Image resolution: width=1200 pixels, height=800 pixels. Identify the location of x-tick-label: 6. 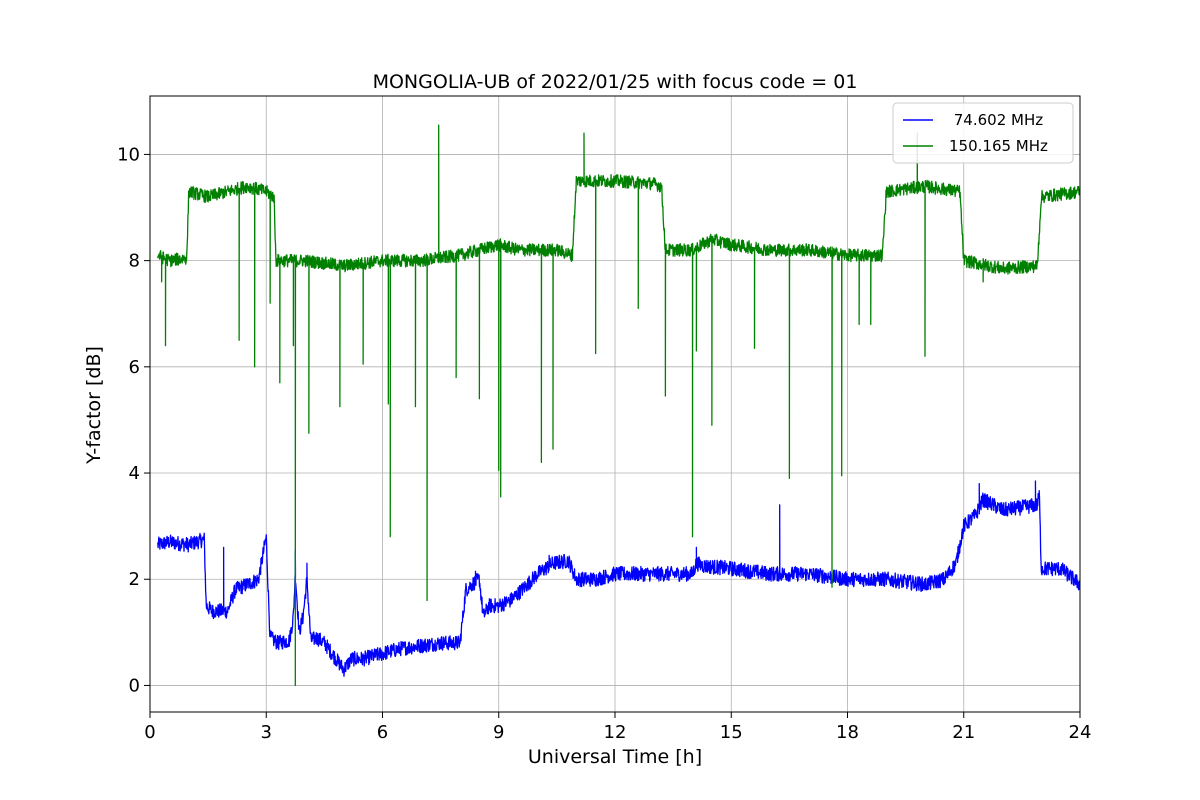
(382, 732).